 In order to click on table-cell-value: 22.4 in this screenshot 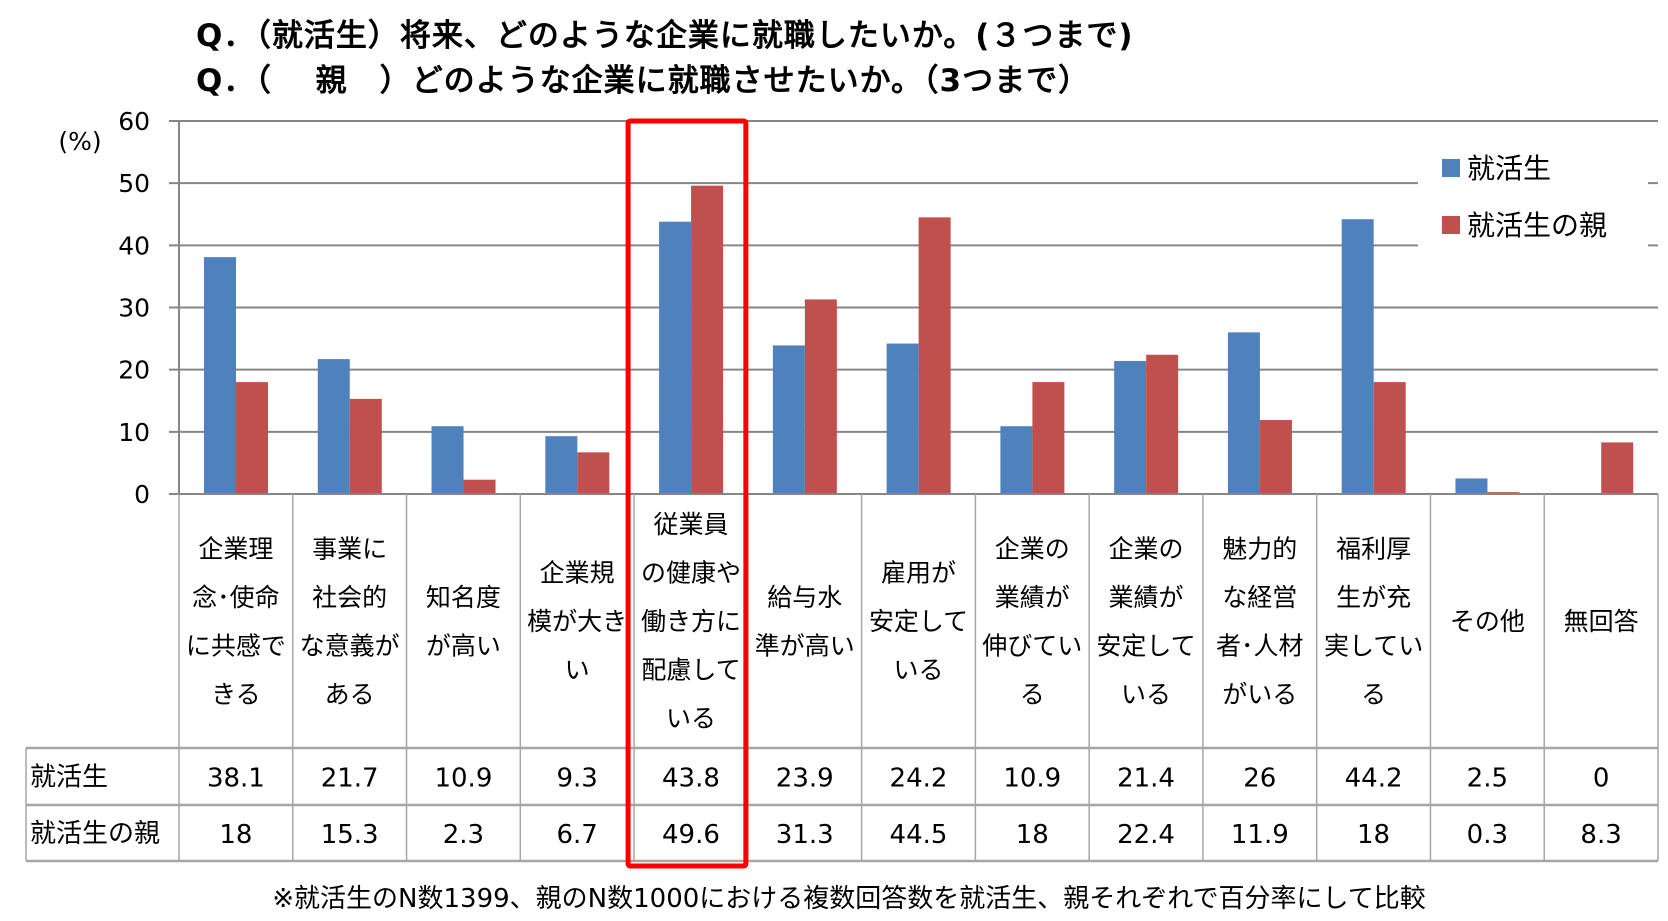, I will do `click(1146, 835)`.